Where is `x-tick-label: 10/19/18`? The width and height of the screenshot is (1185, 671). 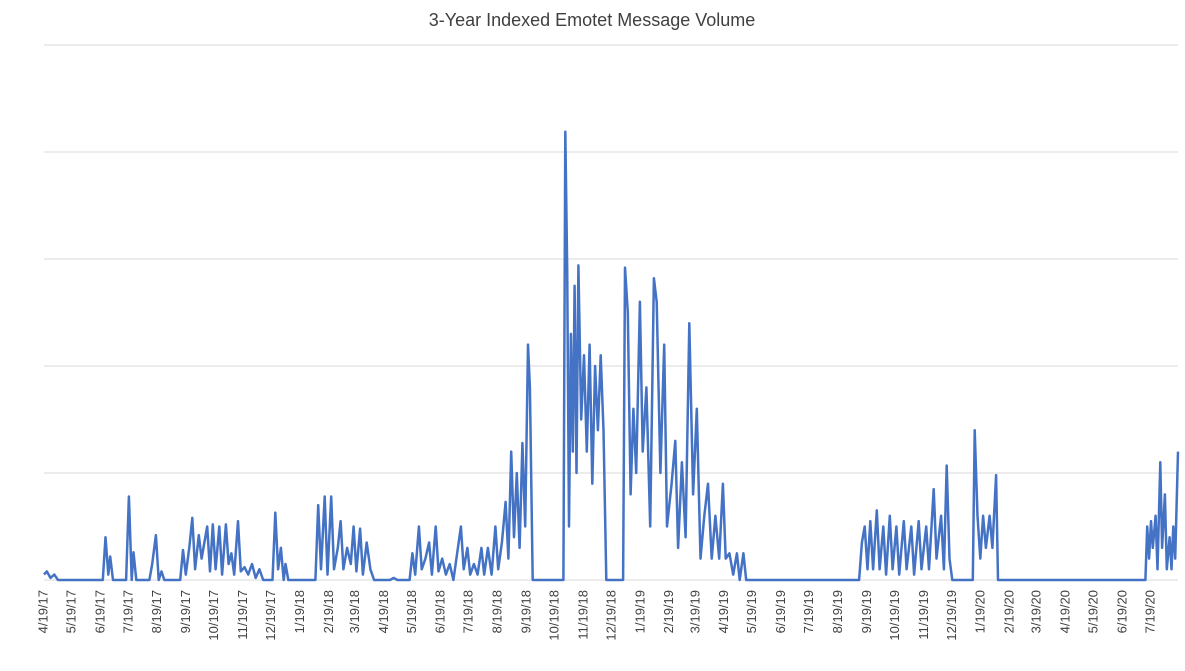 x-tick-label: 10/19/18 is located at coordinates (553, 615).